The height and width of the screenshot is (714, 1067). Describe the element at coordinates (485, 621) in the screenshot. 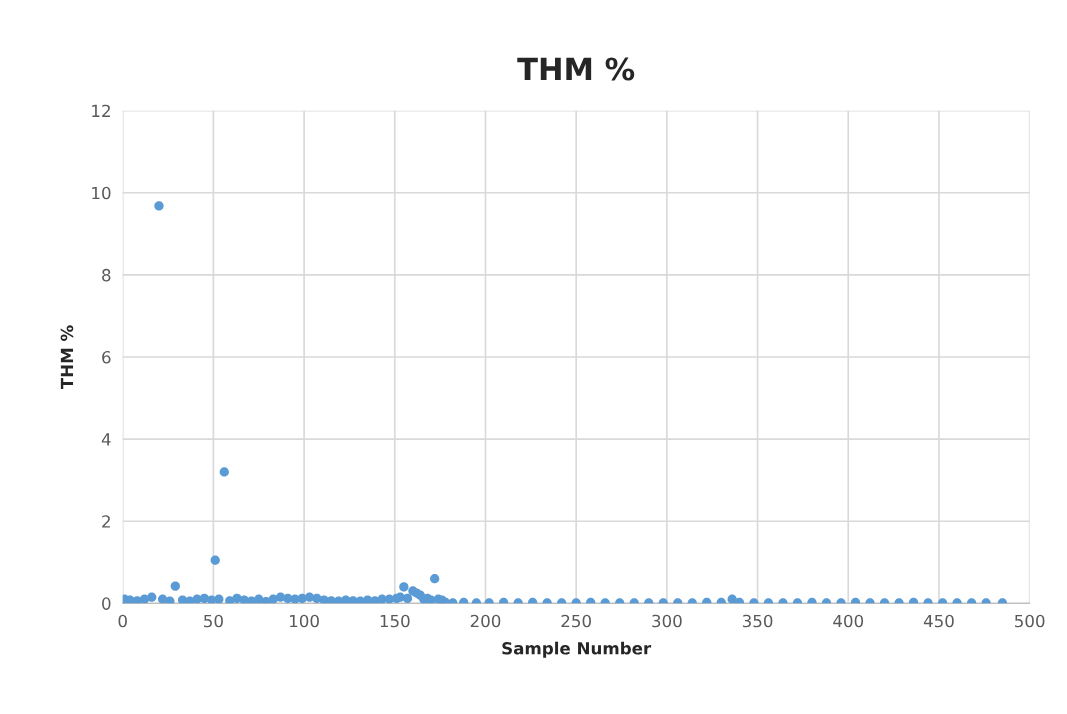

I see `x-tick-label: 200` at that location.